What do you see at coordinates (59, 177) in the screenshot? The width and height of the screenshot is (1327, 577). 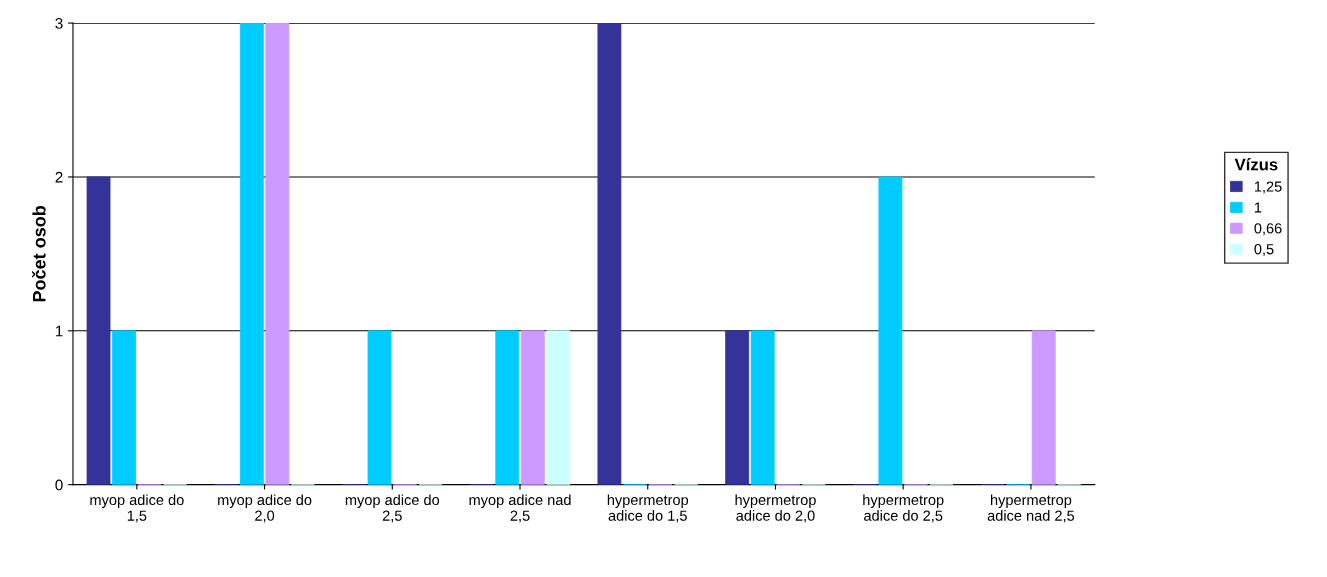 I see `y-tick-label: 2` at bounding box center [59, 177].